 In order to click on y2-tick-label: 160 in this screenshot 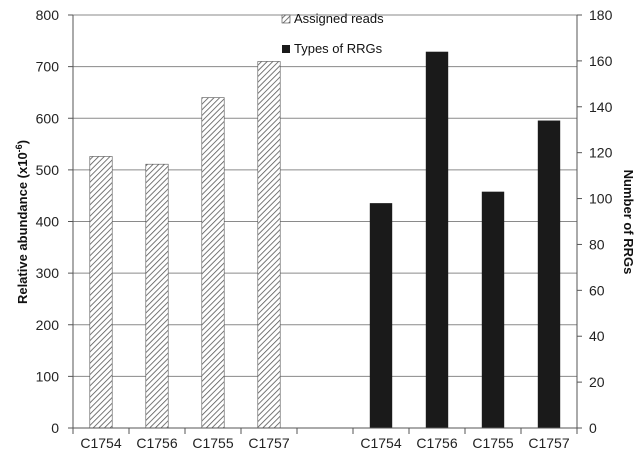, I will do `click(601, 61)`.